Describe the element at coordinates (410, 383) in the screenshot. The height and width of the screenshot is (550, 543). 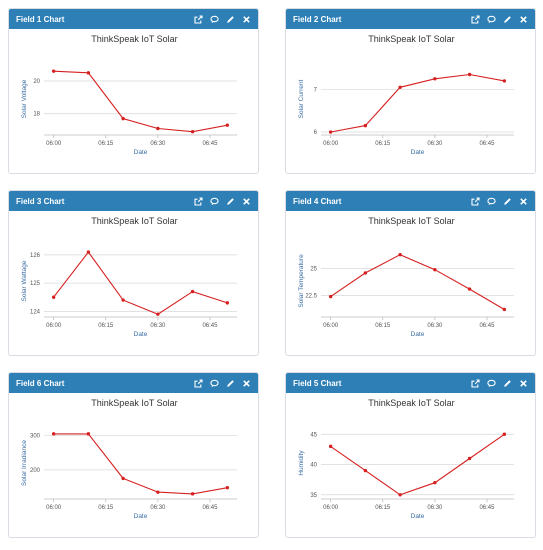
I see `panel-header: Field 5 Chart` at that location.